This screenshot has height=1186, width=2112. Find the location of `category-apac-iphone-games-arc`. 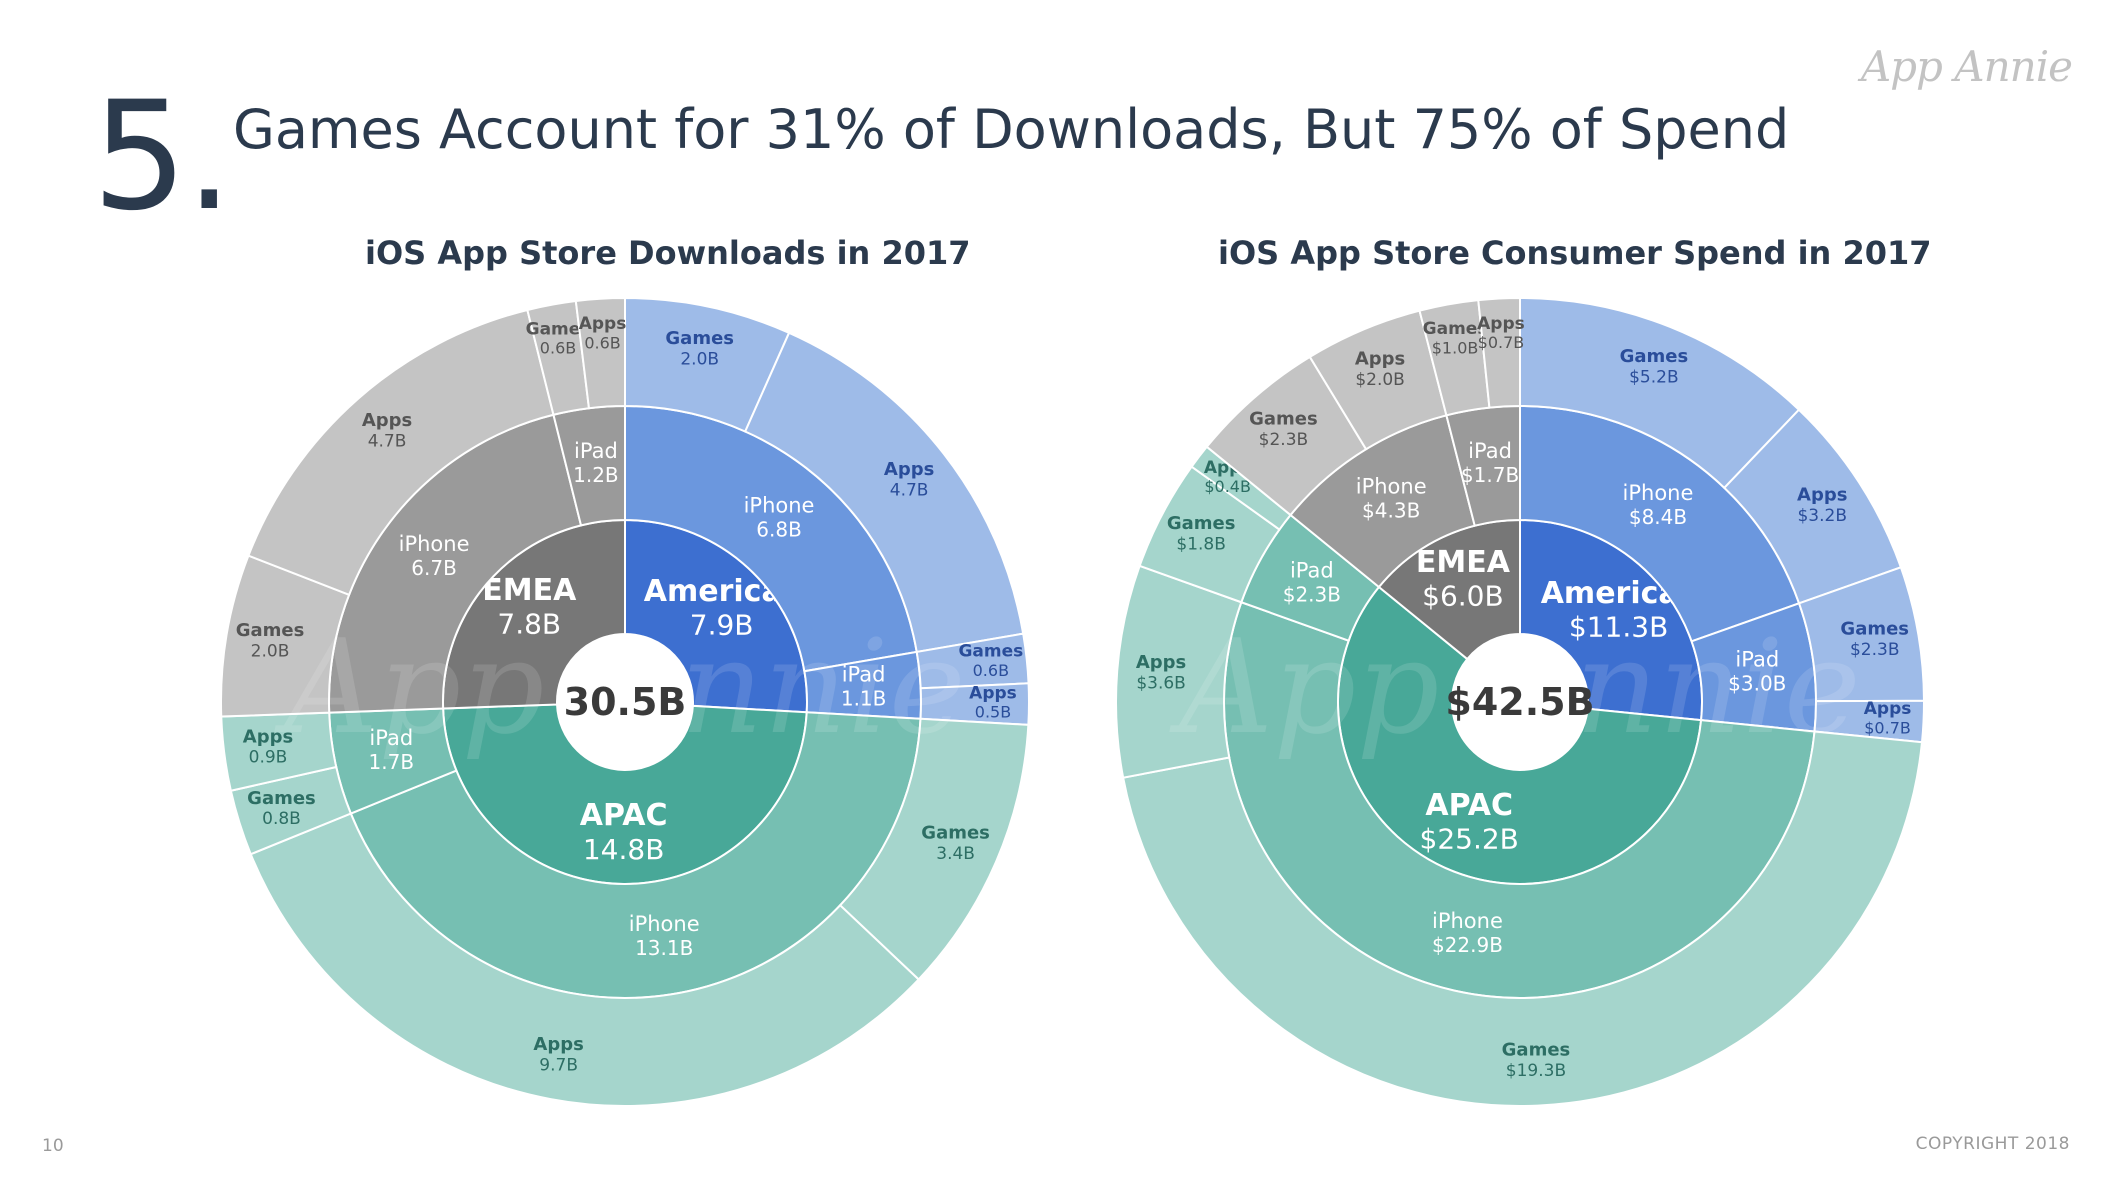

category-apac-iphone-games-arc is located at coordinates (1522, 918).